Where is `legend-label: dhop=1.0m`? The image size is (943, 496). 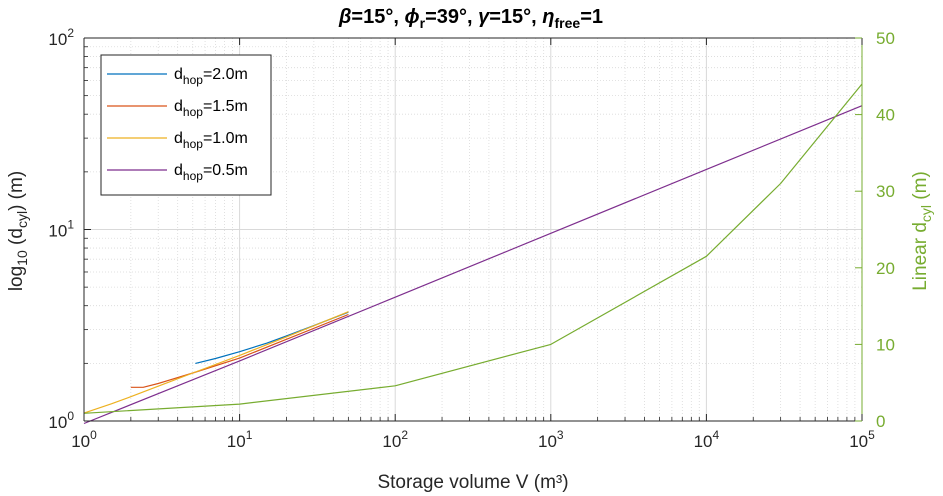 legend-label: dhop=1.0m is located at coordinates (211, 140).